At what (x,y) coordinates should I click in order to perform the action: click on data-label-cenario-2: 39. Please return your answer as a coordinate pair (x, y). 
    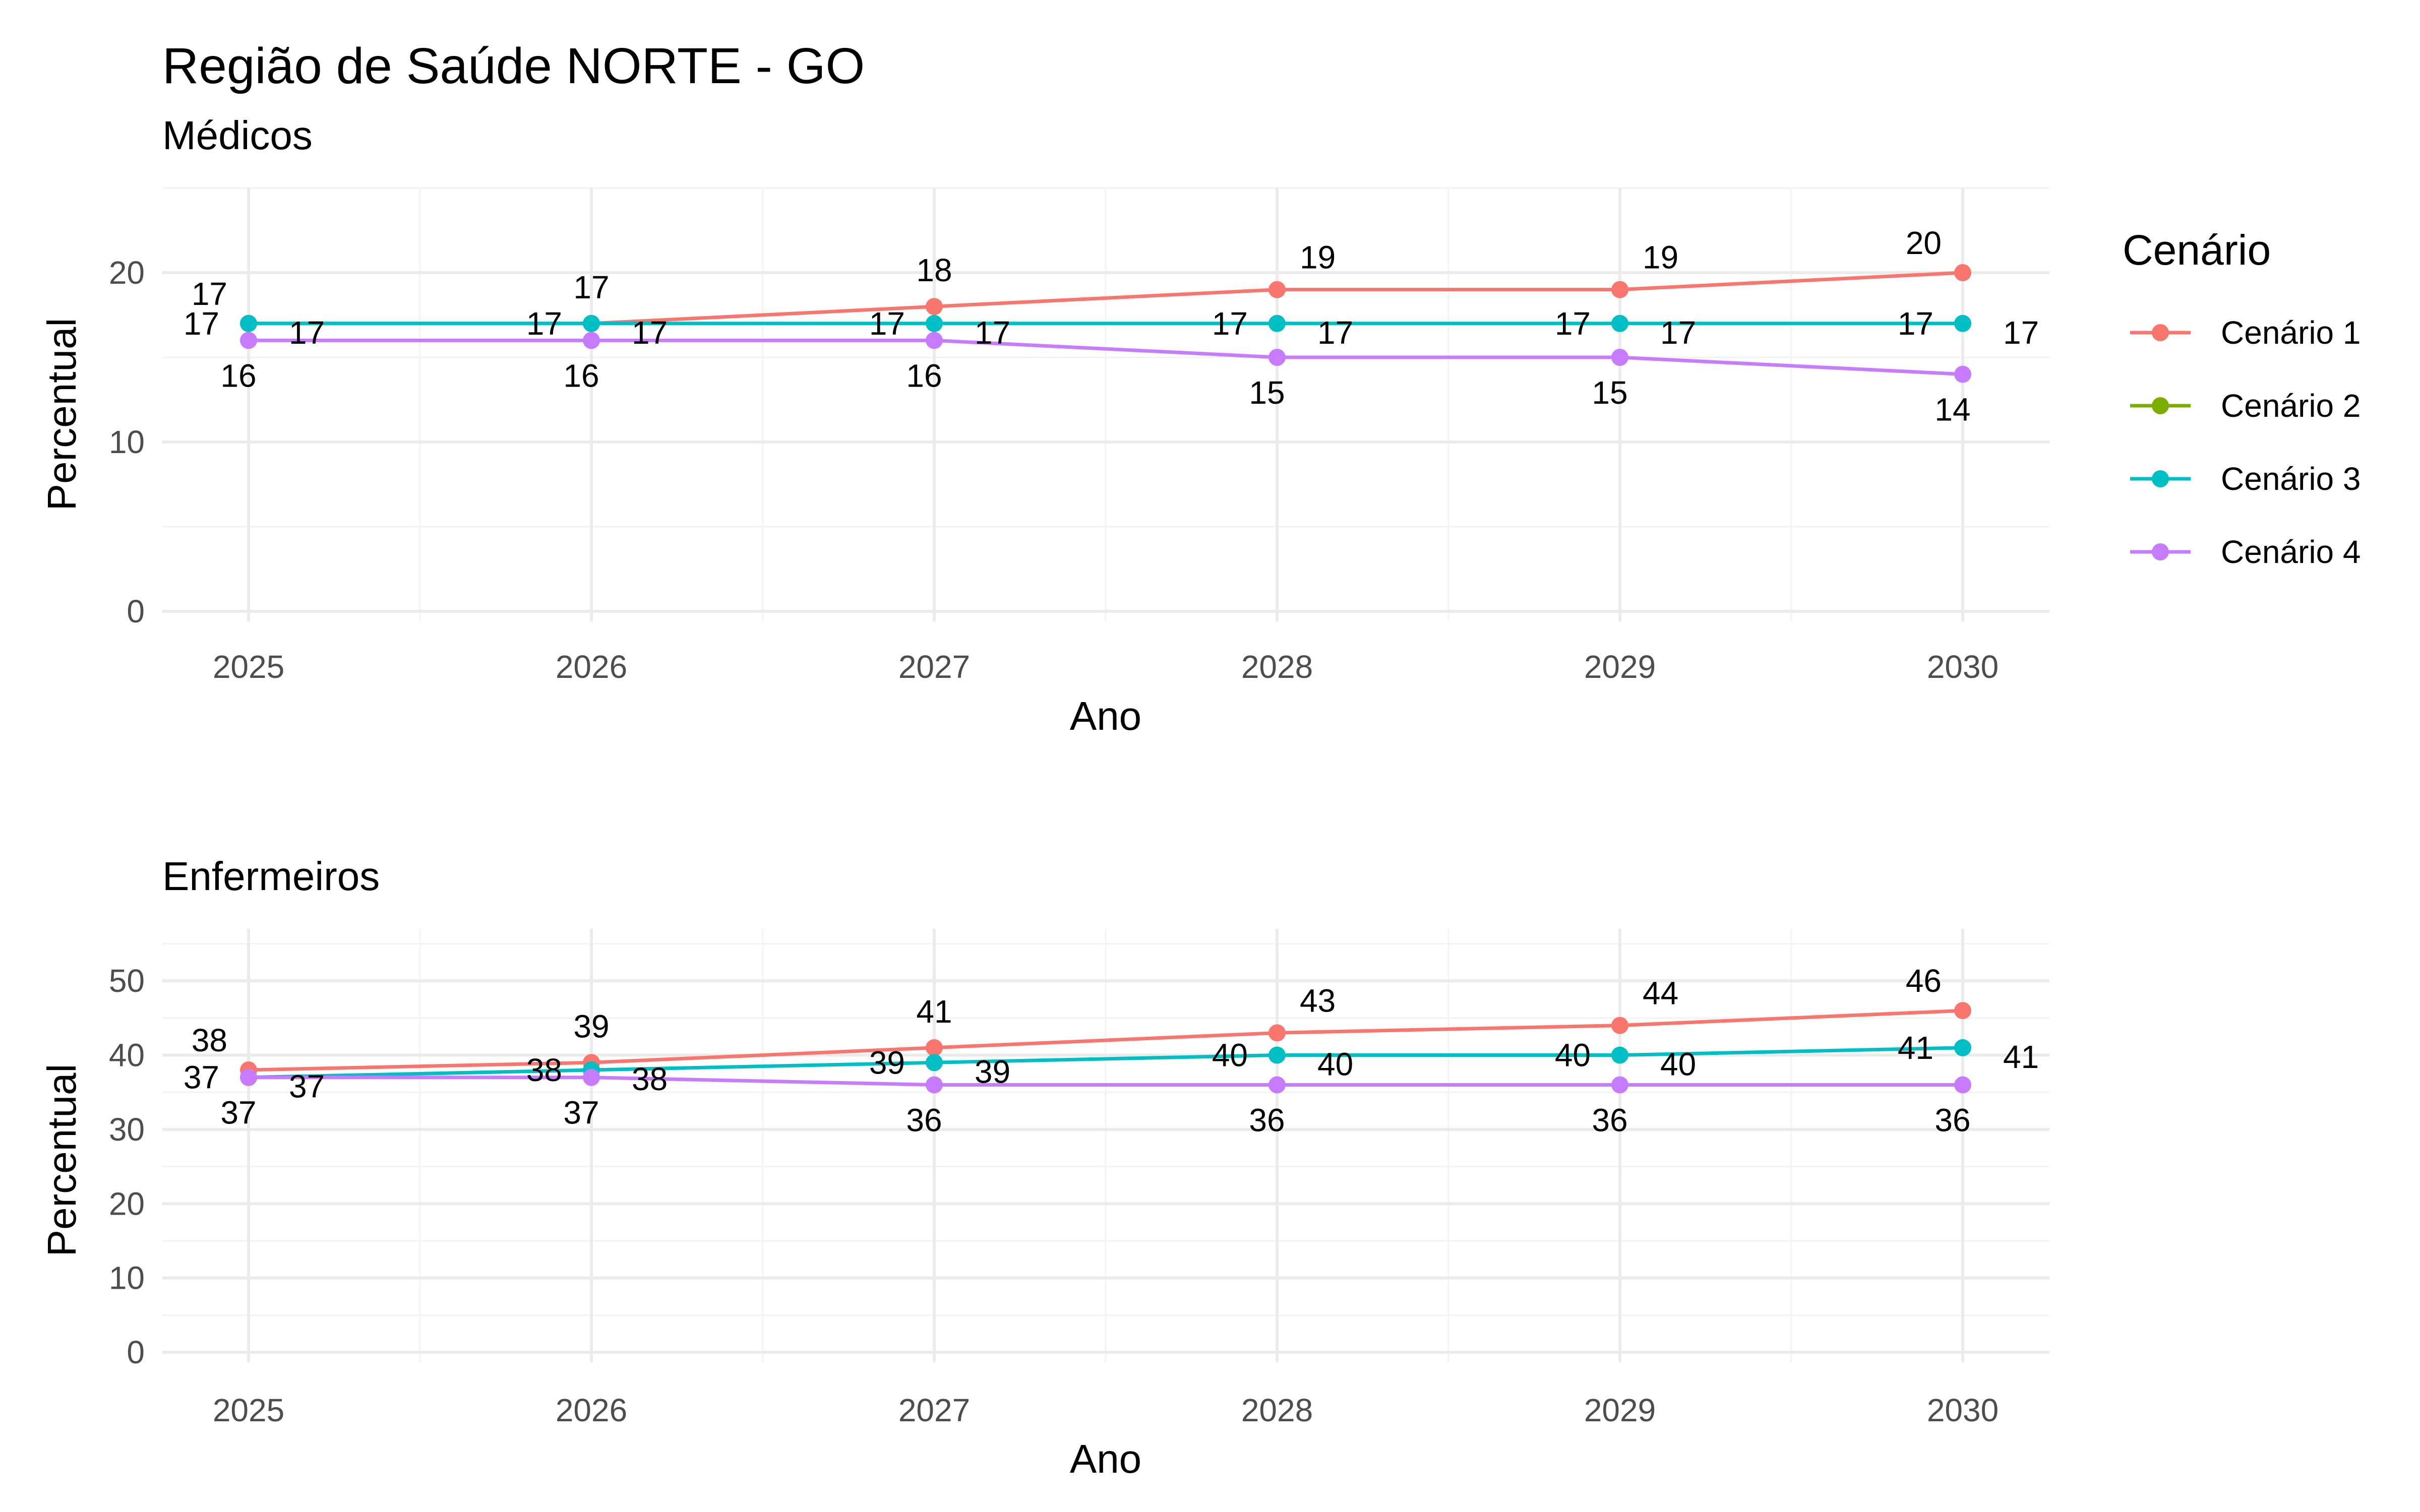
    Looking at the image, I should click on (992, 1071).